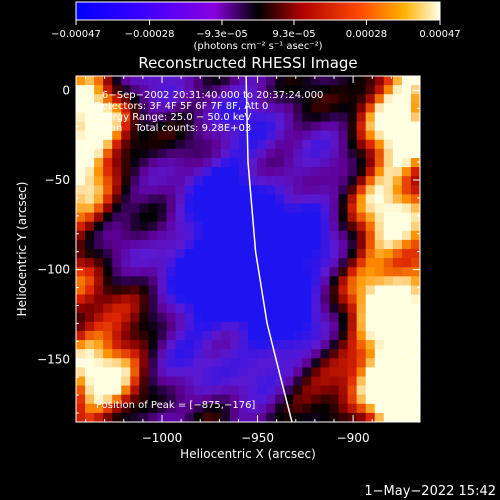  I want to click on colorbar-tick-label: −0.00028, so click(150, 34).